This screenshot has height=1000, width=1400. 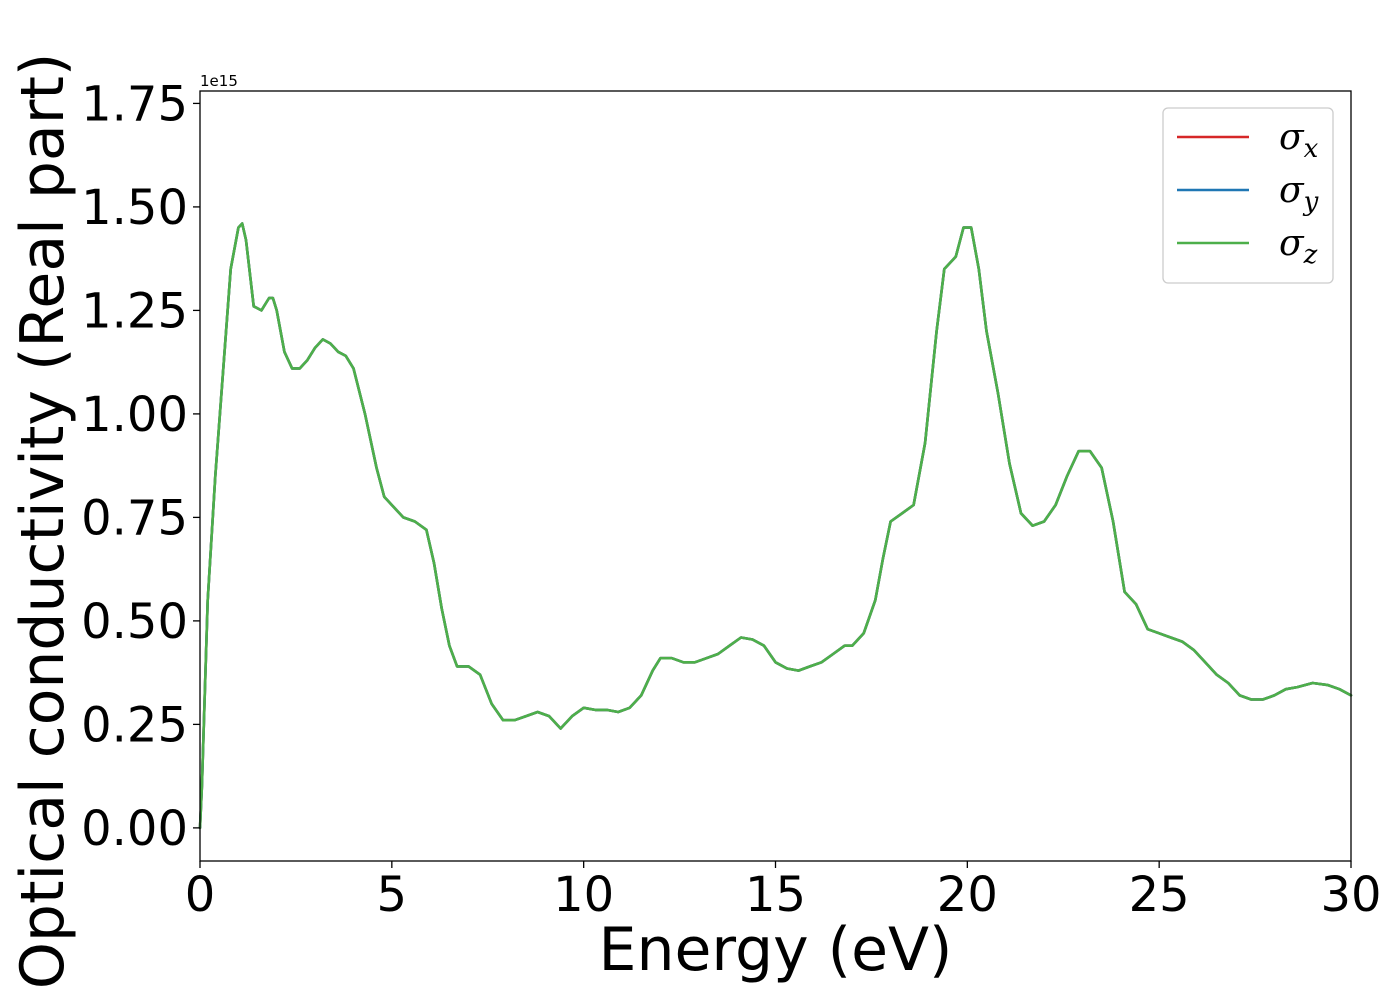 What do you see at coordinates (134, 518) in the screenshot?
I see `y-tick-label: 0.75` at bounding box center [134, 518].